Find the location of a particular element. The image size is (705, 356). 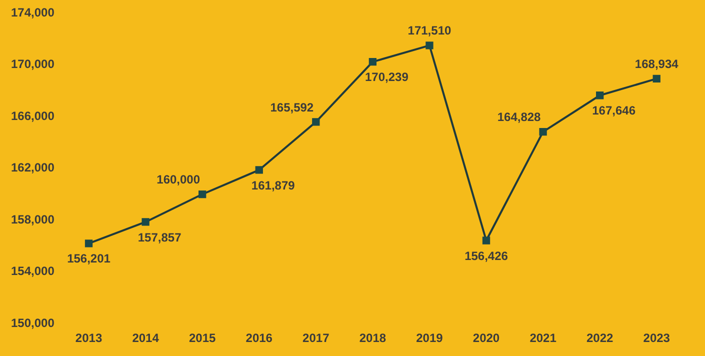

x-tick-label: 2020 is located at coordinates (486, 338).